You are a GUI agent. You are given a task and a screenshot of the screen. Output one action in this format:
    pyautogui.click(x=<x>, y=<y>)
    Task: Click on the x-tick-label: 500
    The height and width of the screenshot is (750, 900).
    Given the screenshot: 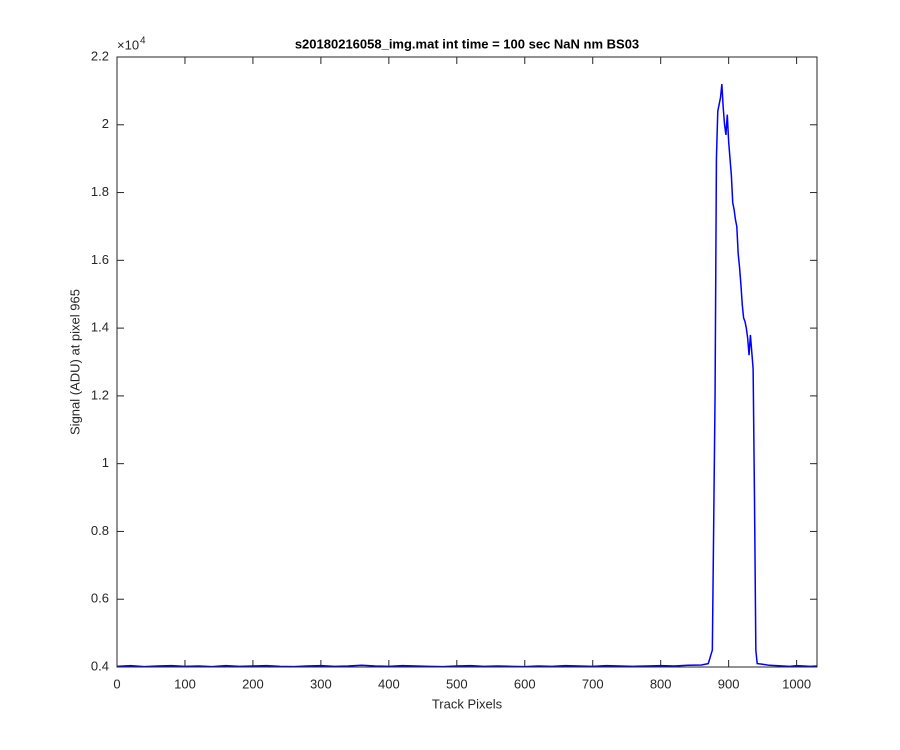 What is the action you would take?
    pyautogui.click(x=457, y=683)
    